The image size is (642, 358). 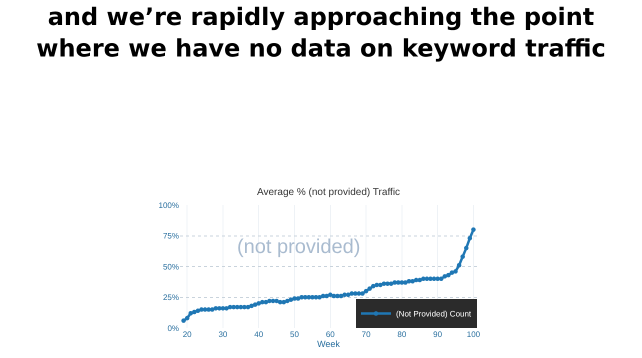 What do you see at coordinates (223, 334) in the screenshot?
I see `x-tick-label: 30` at bounding box center [223, 334].